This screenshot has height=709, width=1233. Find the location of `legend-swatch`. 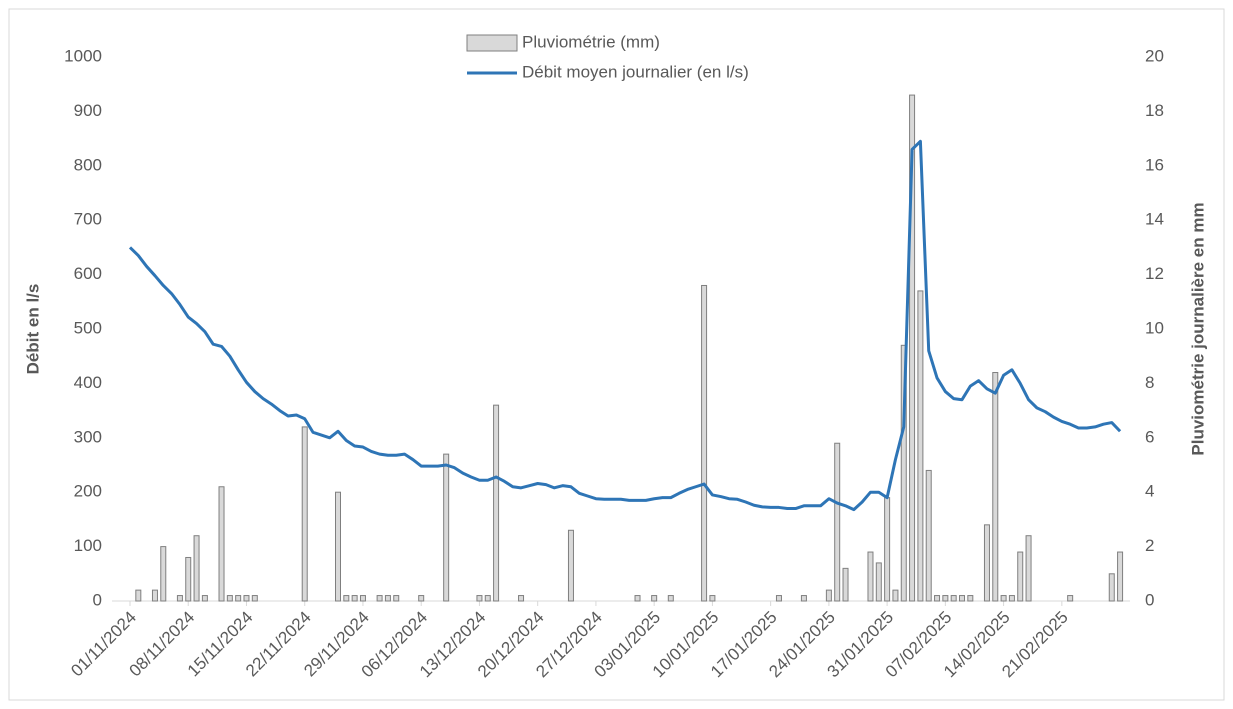

legend-swatch is located at coordinates (492, 43).